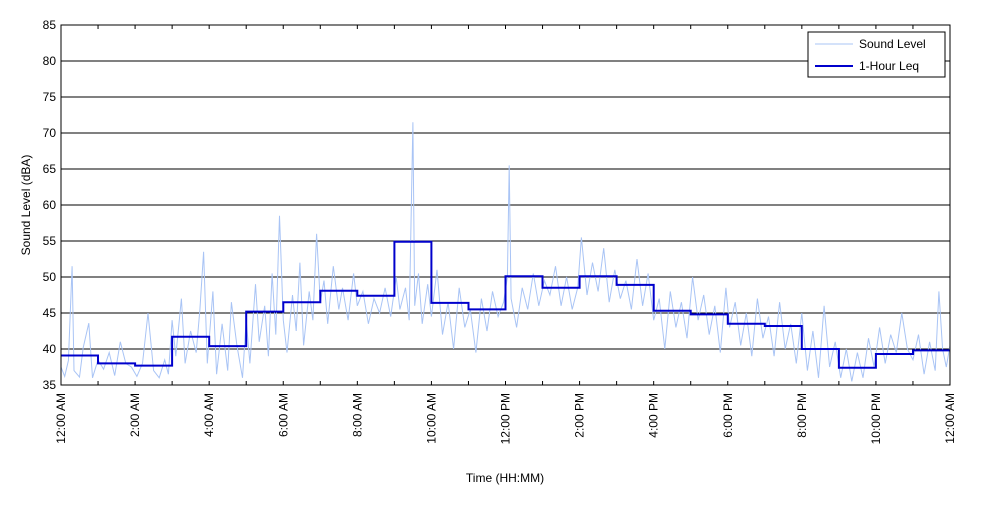  I want to click on x-tick-label-0: 12:00 AM, so click(61, 418).